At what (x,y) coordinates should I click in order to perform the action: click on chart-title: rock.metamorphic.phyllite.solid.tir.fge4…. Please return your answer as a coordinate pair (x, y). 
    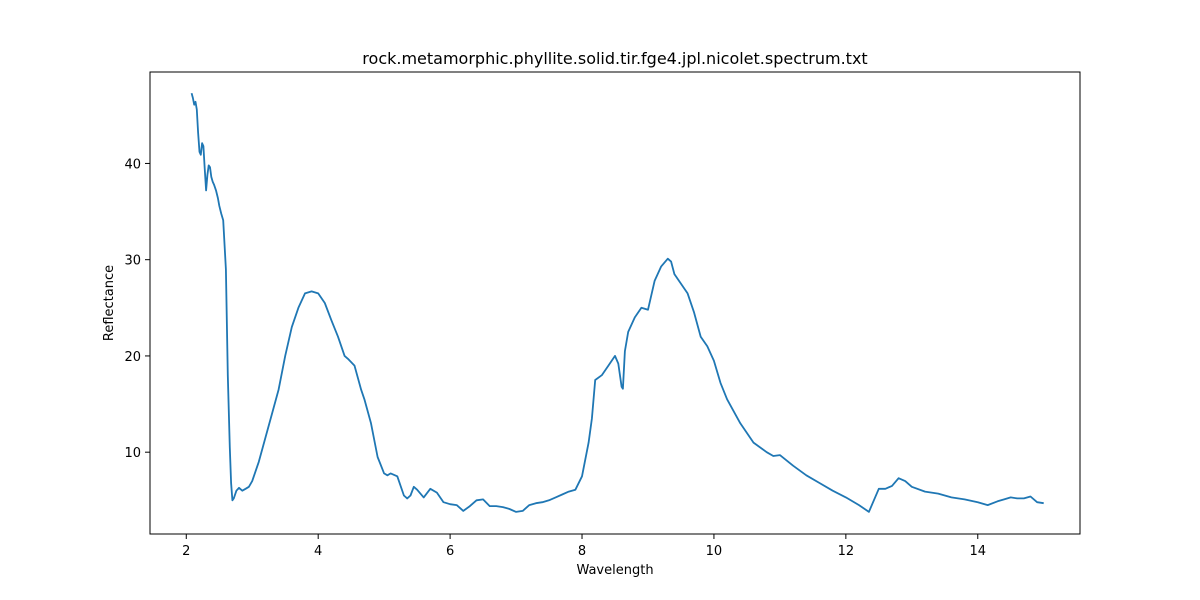
    Looking at the image, I should click on (614, 58).